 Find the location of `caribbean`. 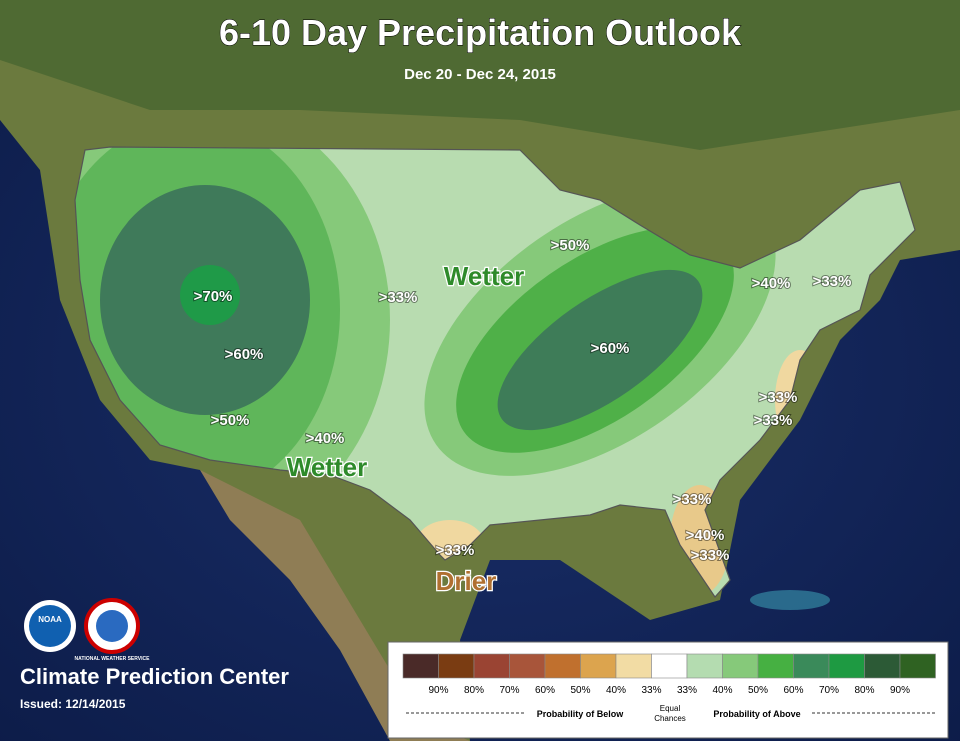

caribbean is located at coordinates (790, 600).